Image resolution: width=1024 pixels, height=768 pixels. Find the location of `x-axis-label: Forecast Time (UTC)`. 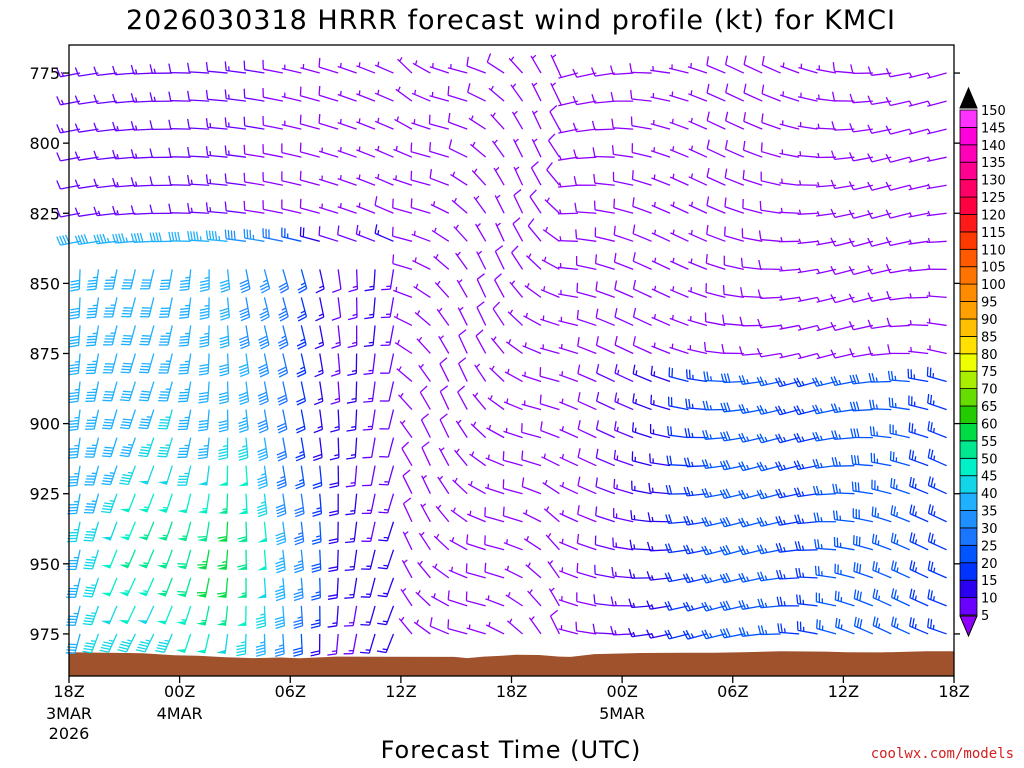

x-axis-label: Forecast Time (UTC) is located at coordinates (511, 750).